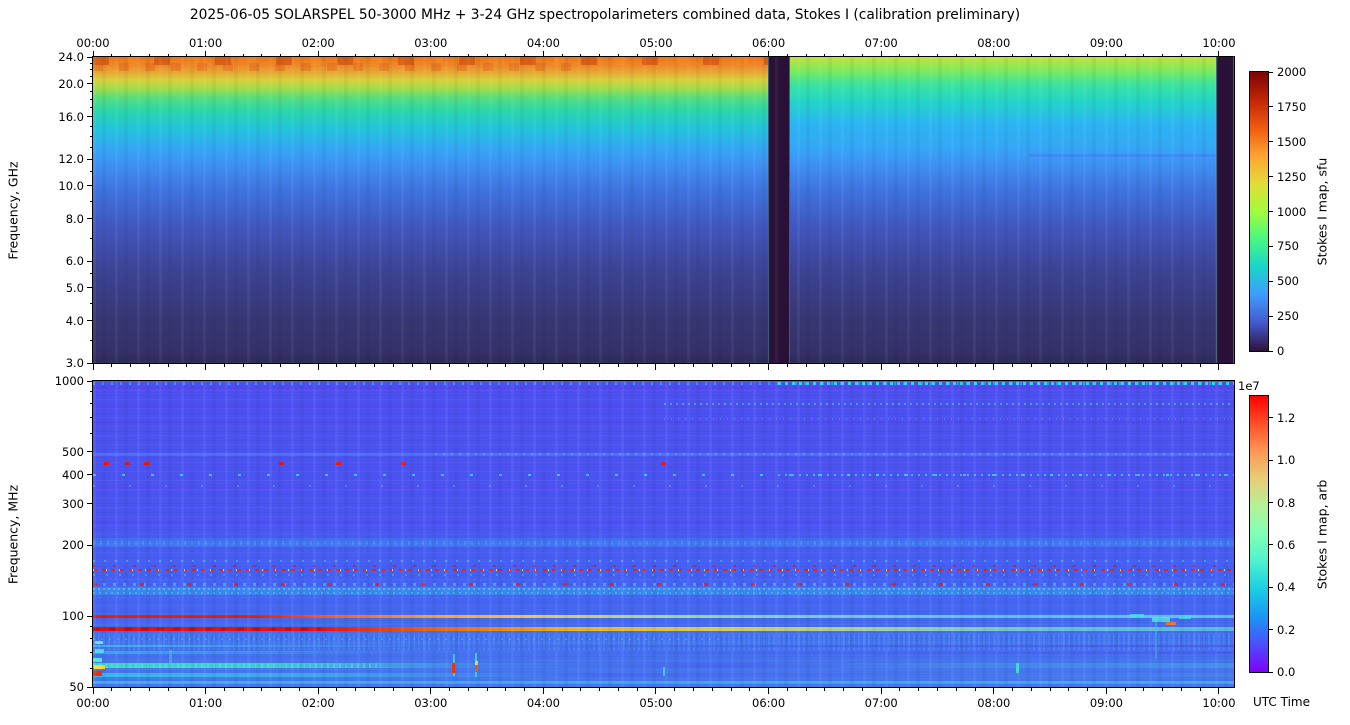 The height and width of the screenshot is (725, 1350). What do you see at coordinates (1288, 316) in the screenshot?
I see `colorbar-tick-label: 250` at bounding box center [1288, 316].